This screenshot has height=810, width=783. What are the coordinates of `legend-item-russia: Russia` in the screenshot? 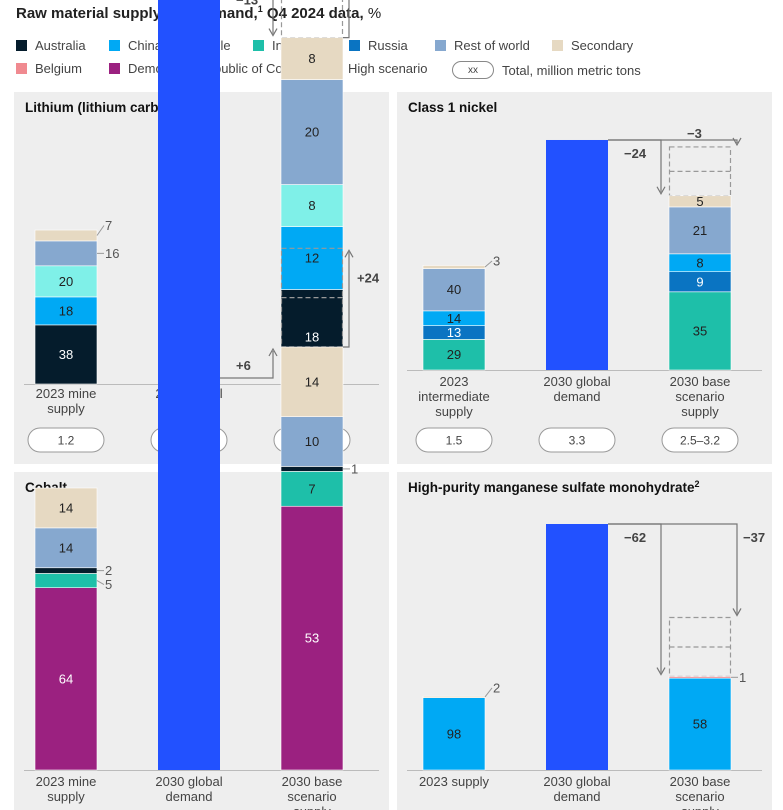 It's located at (378, 45).